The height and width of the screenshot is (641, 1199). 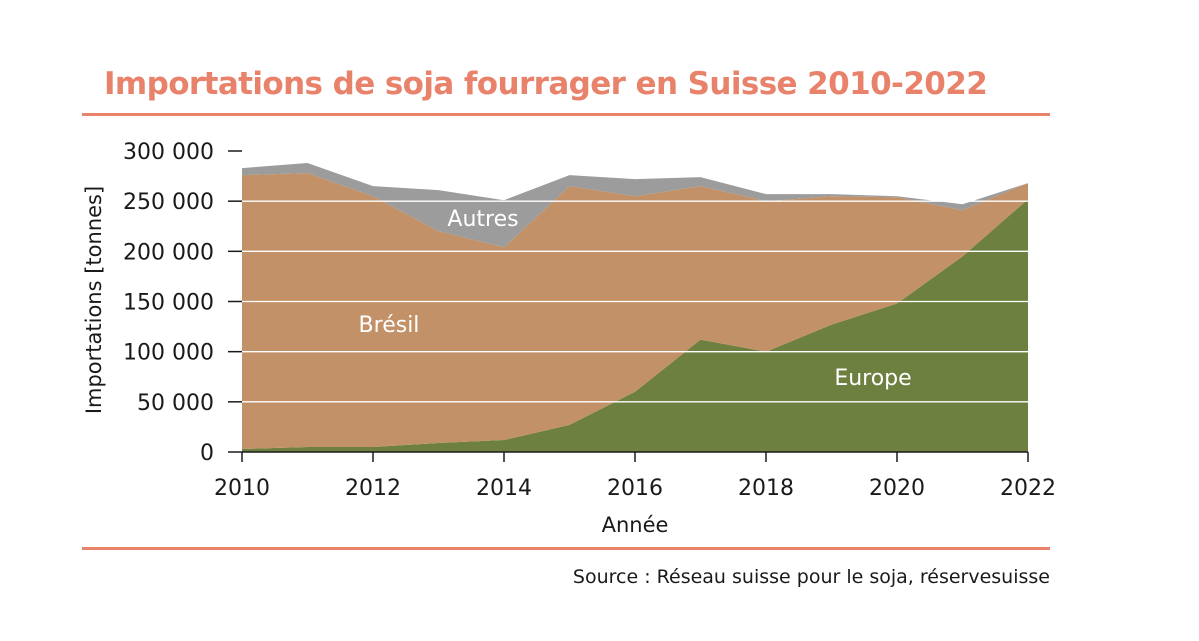 What do you see at coordinates (207, 453) in the screenshot?
I see `y-tick-label: 0` at bounding box center [207, 453].